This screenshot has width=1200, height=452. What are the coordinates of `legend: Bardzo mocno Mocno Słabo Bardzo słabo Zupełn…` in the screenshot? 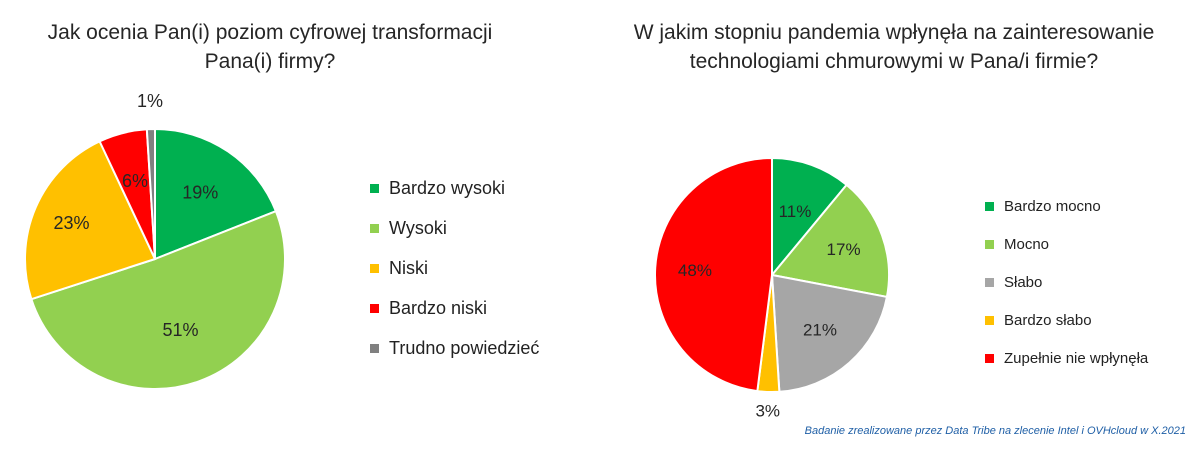 It's located at (1066, 282).